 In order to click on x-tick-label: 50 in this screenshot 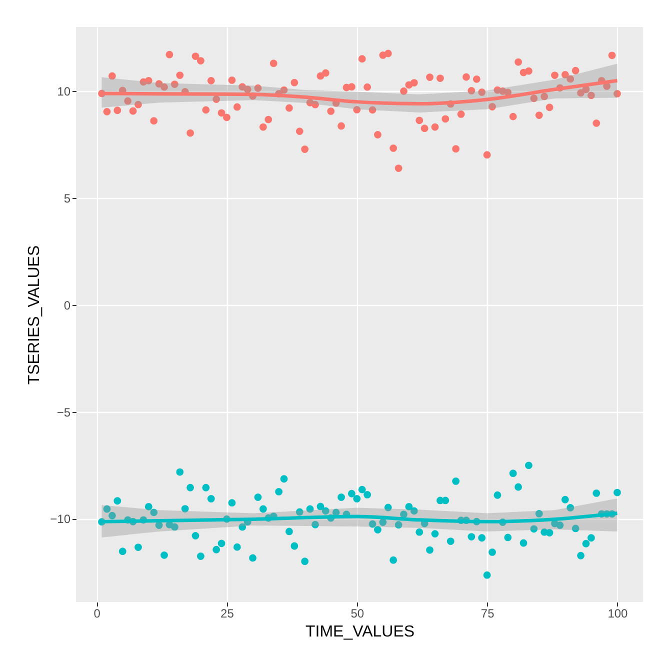, I will do `click(357, 613)`.